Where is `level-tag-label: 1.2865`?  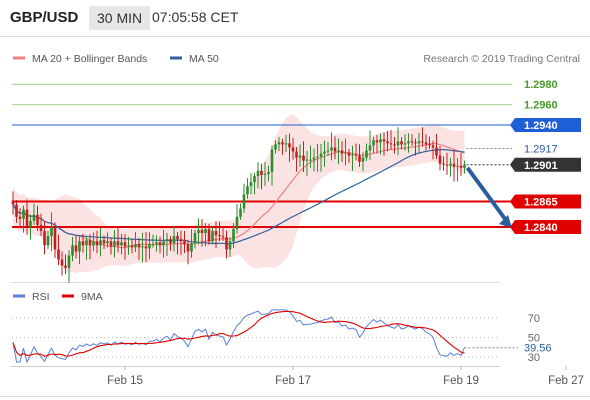
level-tag-label: 1.2865 is located at coordinates (541, 202).